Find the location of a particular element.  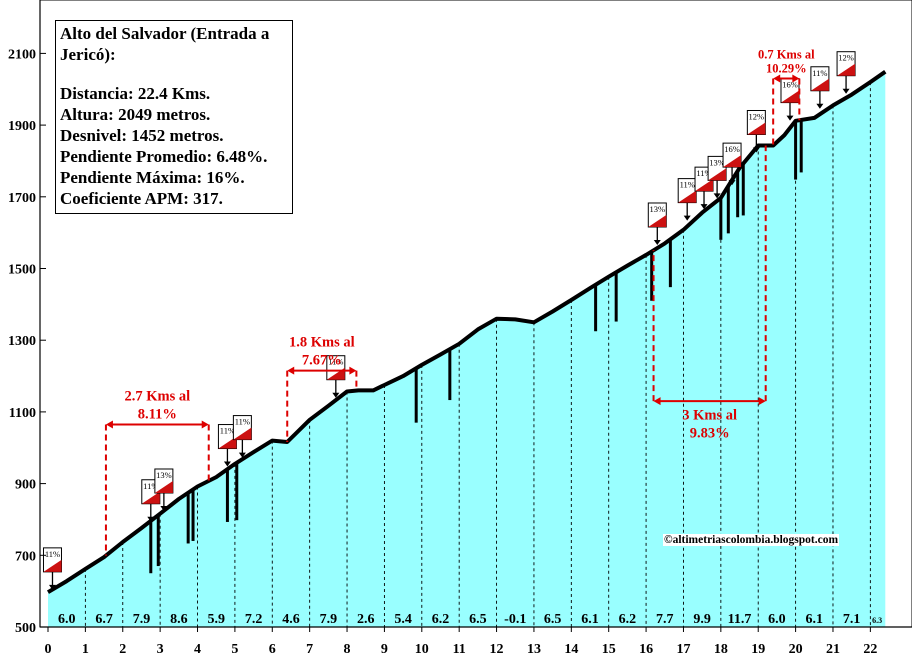

y-tick-label: 900 is located at coordinates (25, 485).